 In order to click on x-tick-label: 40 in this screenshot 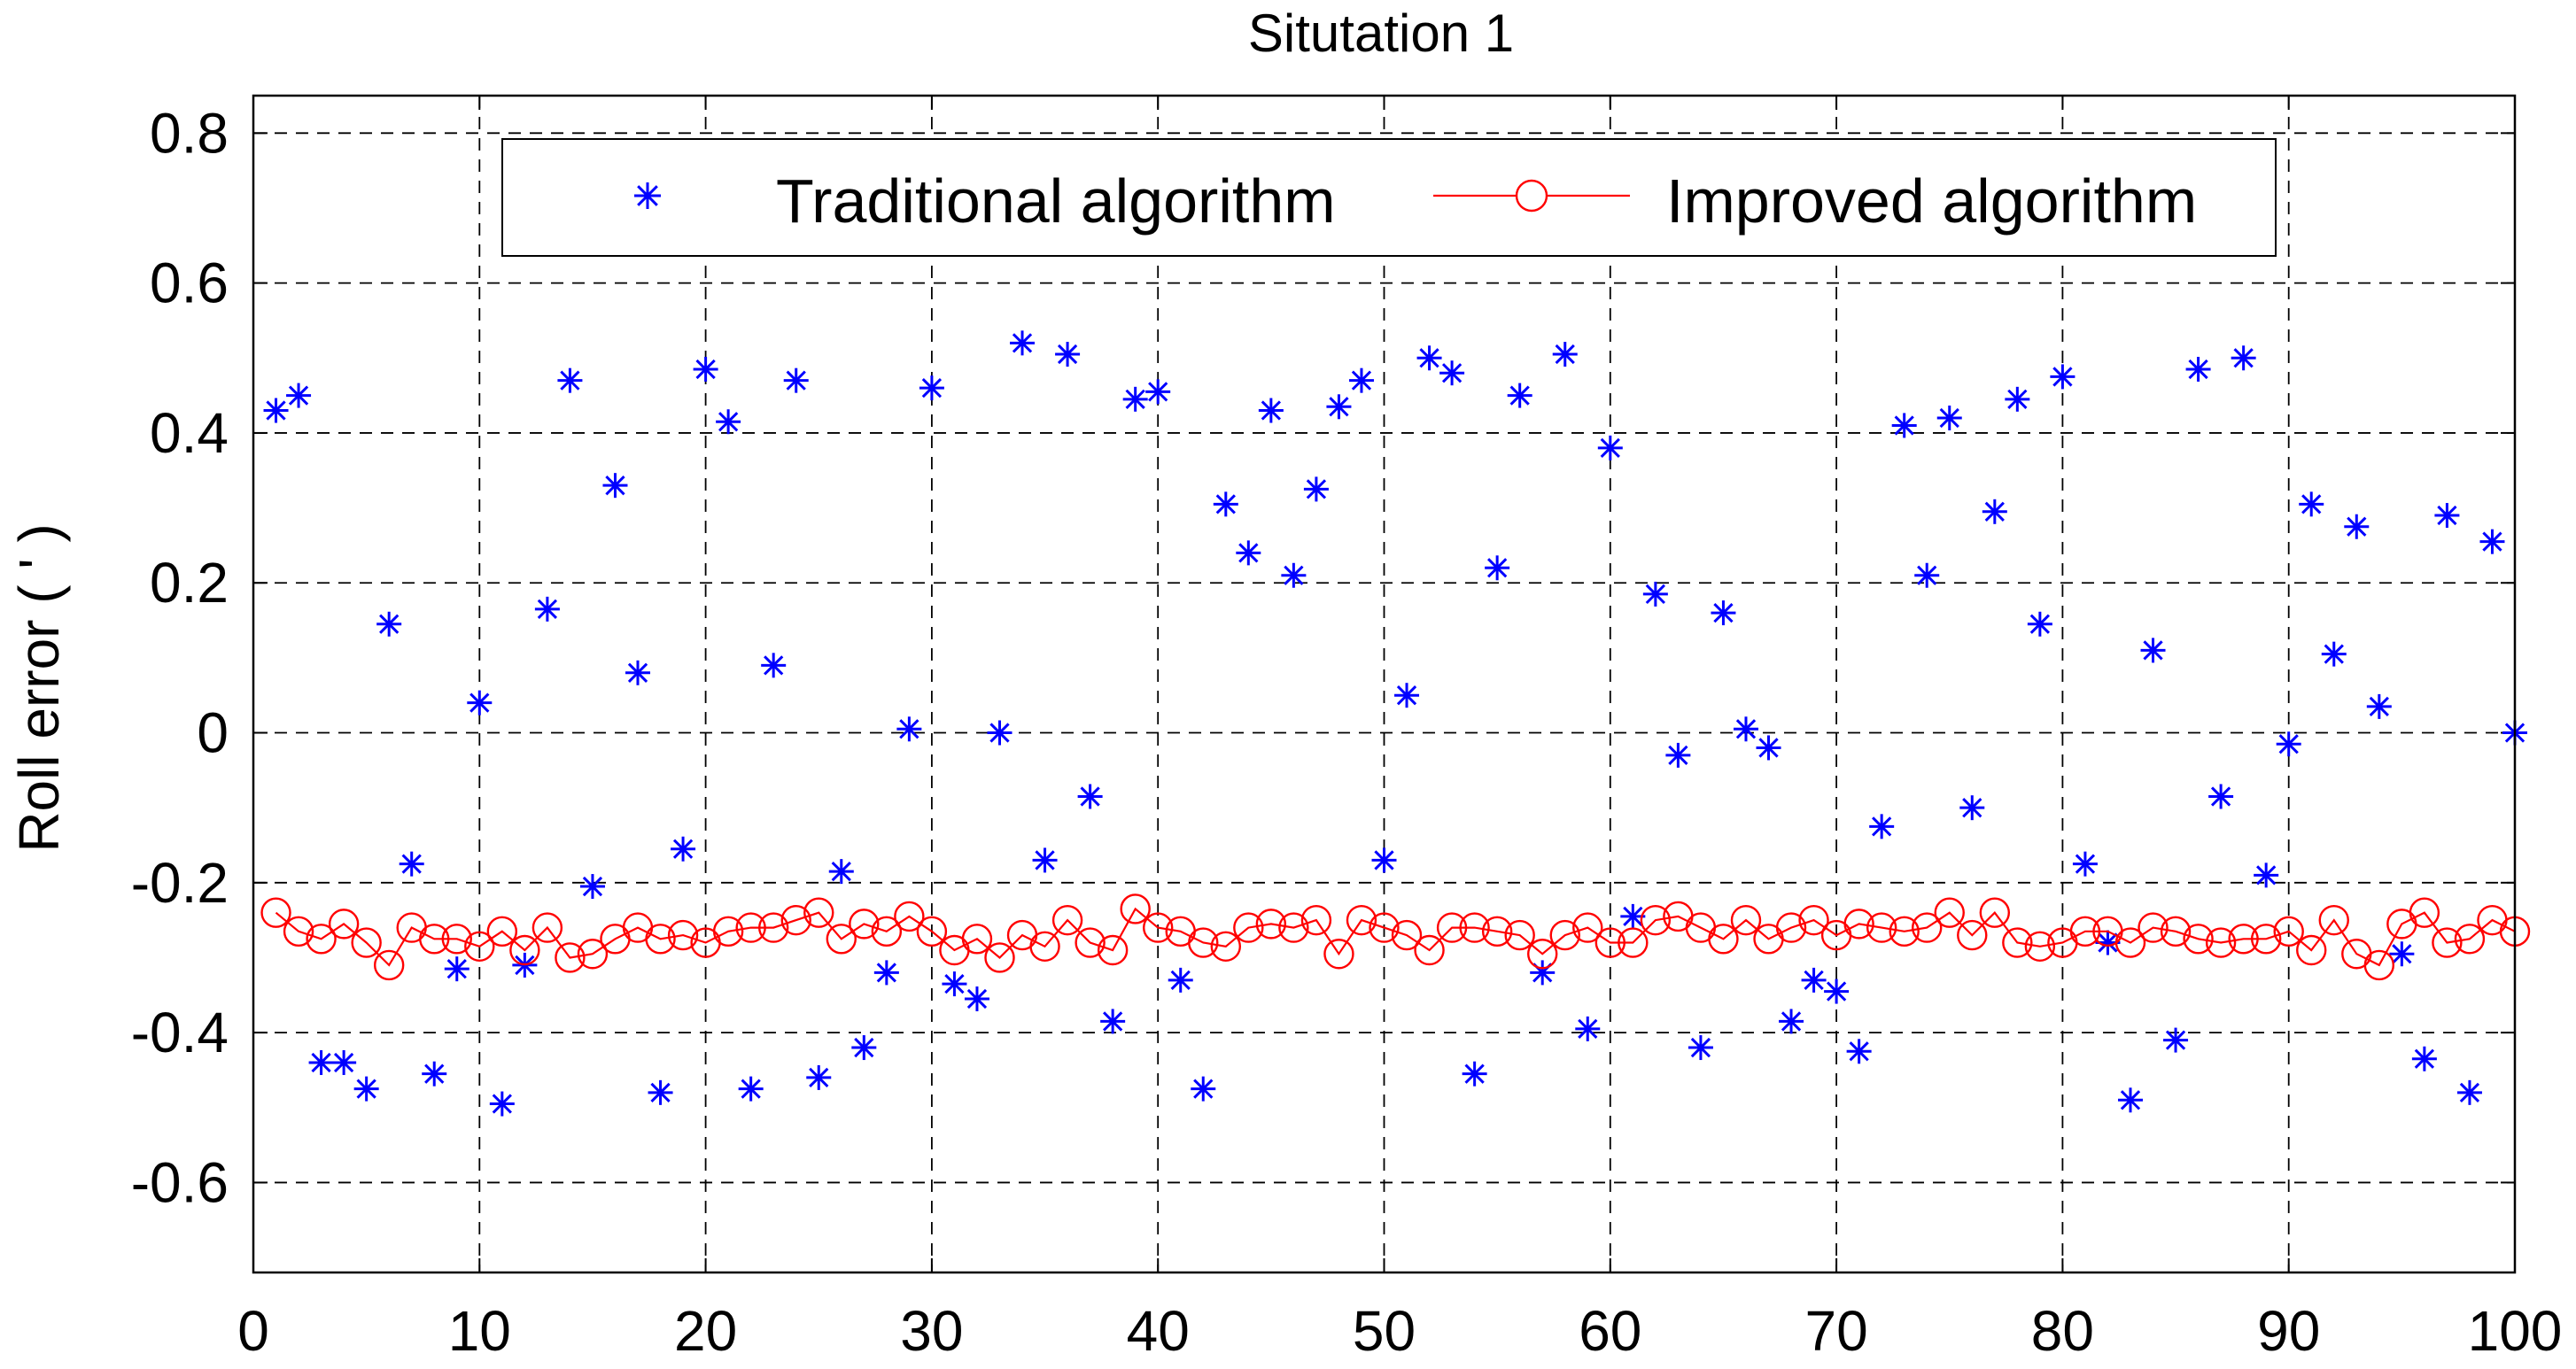, I will do `click(1158, 1331)`.